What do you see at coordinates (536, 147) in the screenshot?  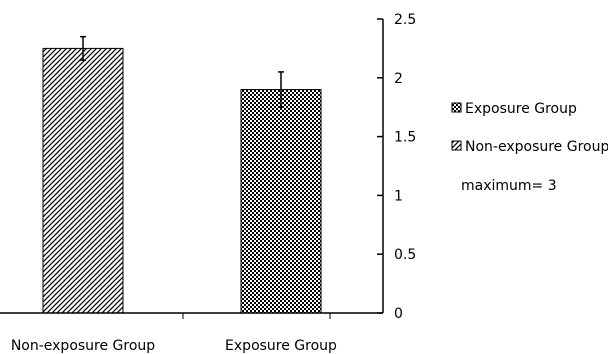 I see `legend-label: Non-exposure Group` at bounding box center [536, 147].